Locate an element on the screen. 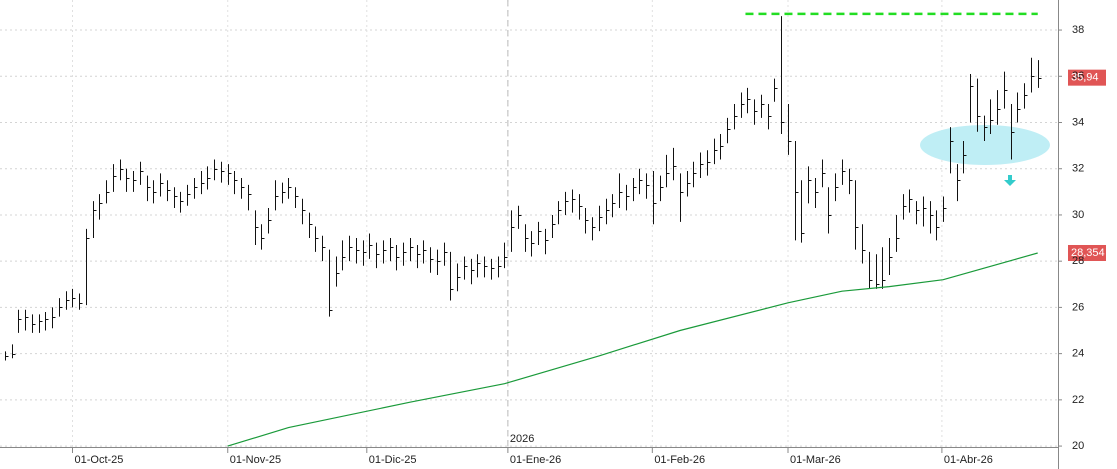 This screenshot has height=469, width=1117. x-tick-label: 01-Oct-25 is located at coordinates (98, 460).